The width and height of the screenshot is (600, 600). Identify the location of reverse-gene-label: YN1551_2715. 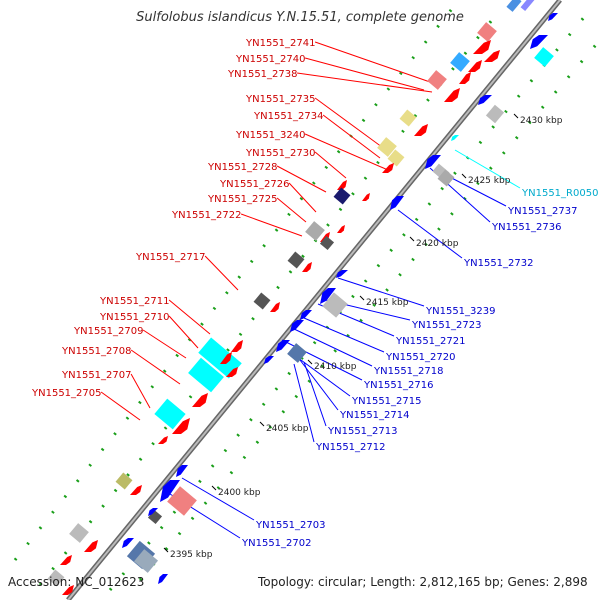
(386, 401).